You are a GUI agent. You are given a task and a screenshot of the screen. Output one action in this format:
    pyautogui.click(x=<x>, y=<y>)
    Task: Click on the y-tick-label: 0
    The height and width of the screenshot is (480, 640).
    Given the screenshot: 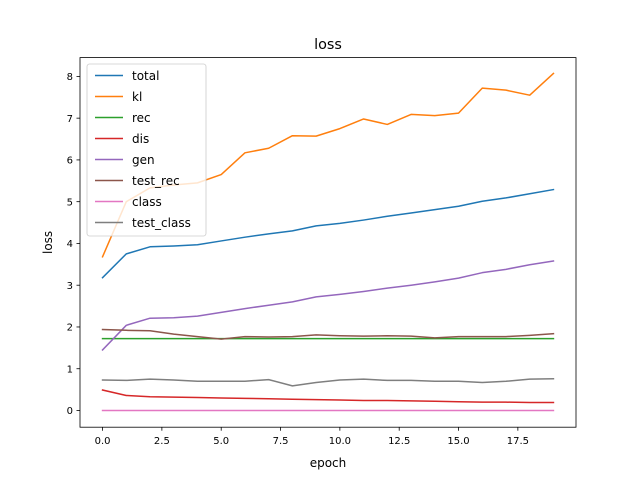 What is the action you would take?
    pyautogui.click(x=70, y=411)
    